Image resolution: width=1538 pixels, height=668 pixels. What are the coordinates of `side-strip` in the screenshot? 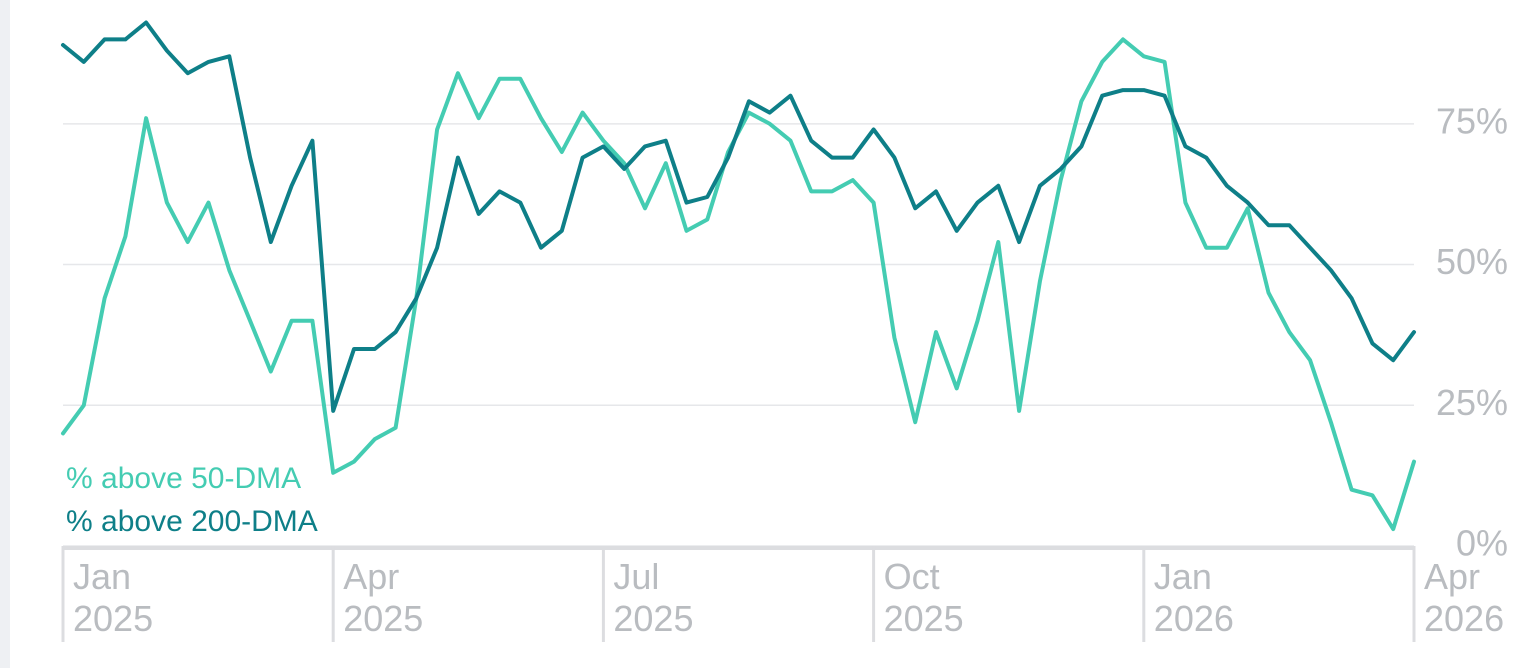 It's located at (5, 334).